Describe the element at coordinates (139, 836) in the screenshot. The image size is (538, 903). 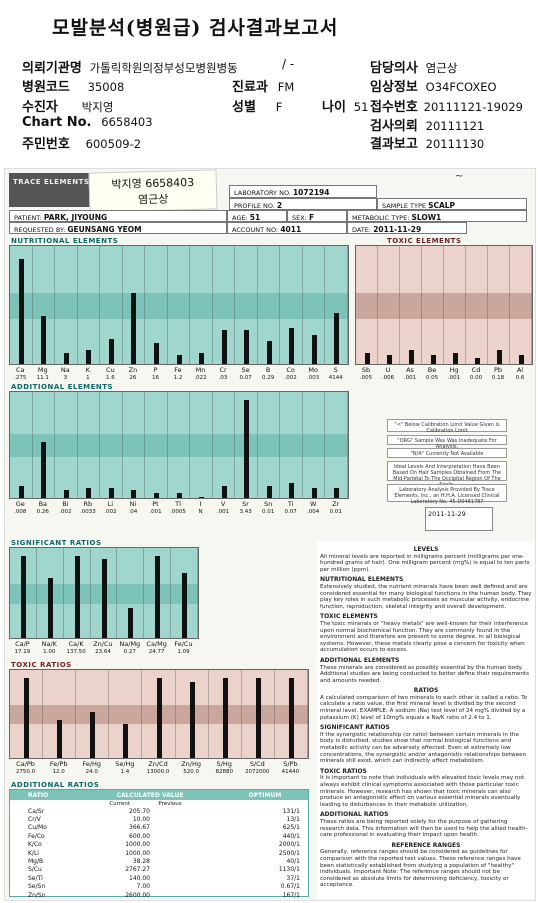
I see `ratio-value: 600.00` at that location.